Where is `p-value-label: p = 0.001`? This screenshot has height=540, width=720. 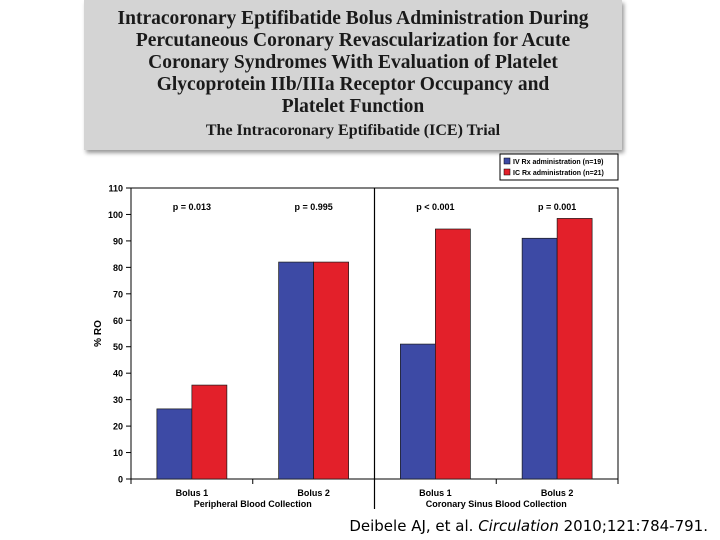
p-value-label: p = 0.001 is located at coordinates (557, 207).